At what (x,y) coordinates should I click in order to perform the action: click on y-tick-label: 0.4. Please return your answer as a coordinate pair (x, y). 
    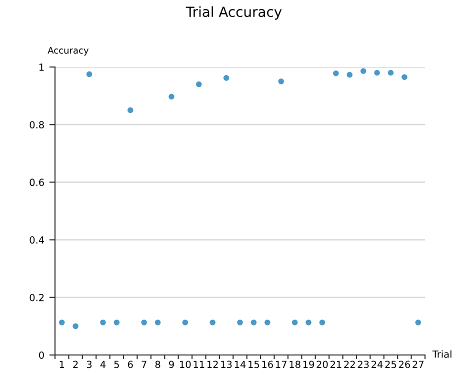
    Looking at the image, I should click on (37, 240).